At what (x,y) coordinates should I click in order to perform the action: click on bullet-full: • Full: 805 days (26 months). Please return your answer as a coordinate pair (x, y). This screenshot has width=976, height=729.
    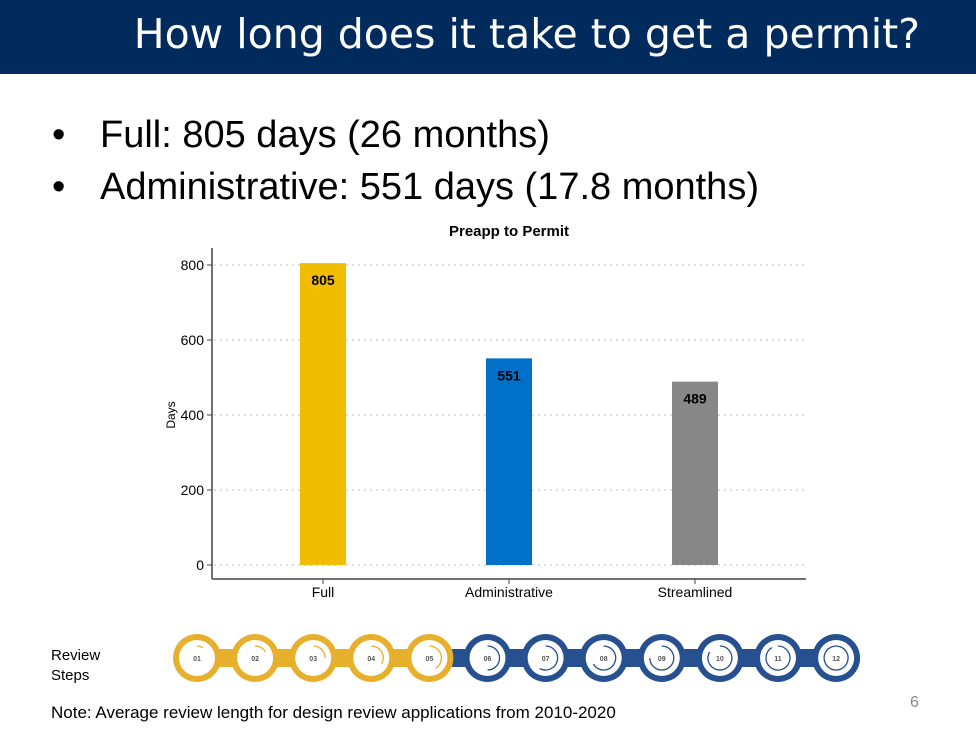
    Looking at the image, I should click on (301, 135).